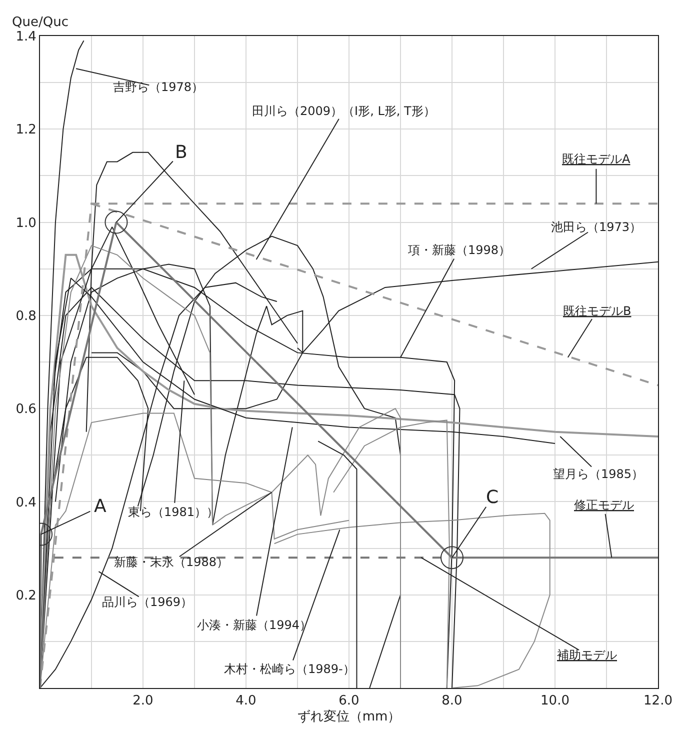 Image resolution: width=684 pixels, height=736 pixels. I want to click on annotation: 田川ら（2009）（I形, L形, T形）, so click(344, 111).